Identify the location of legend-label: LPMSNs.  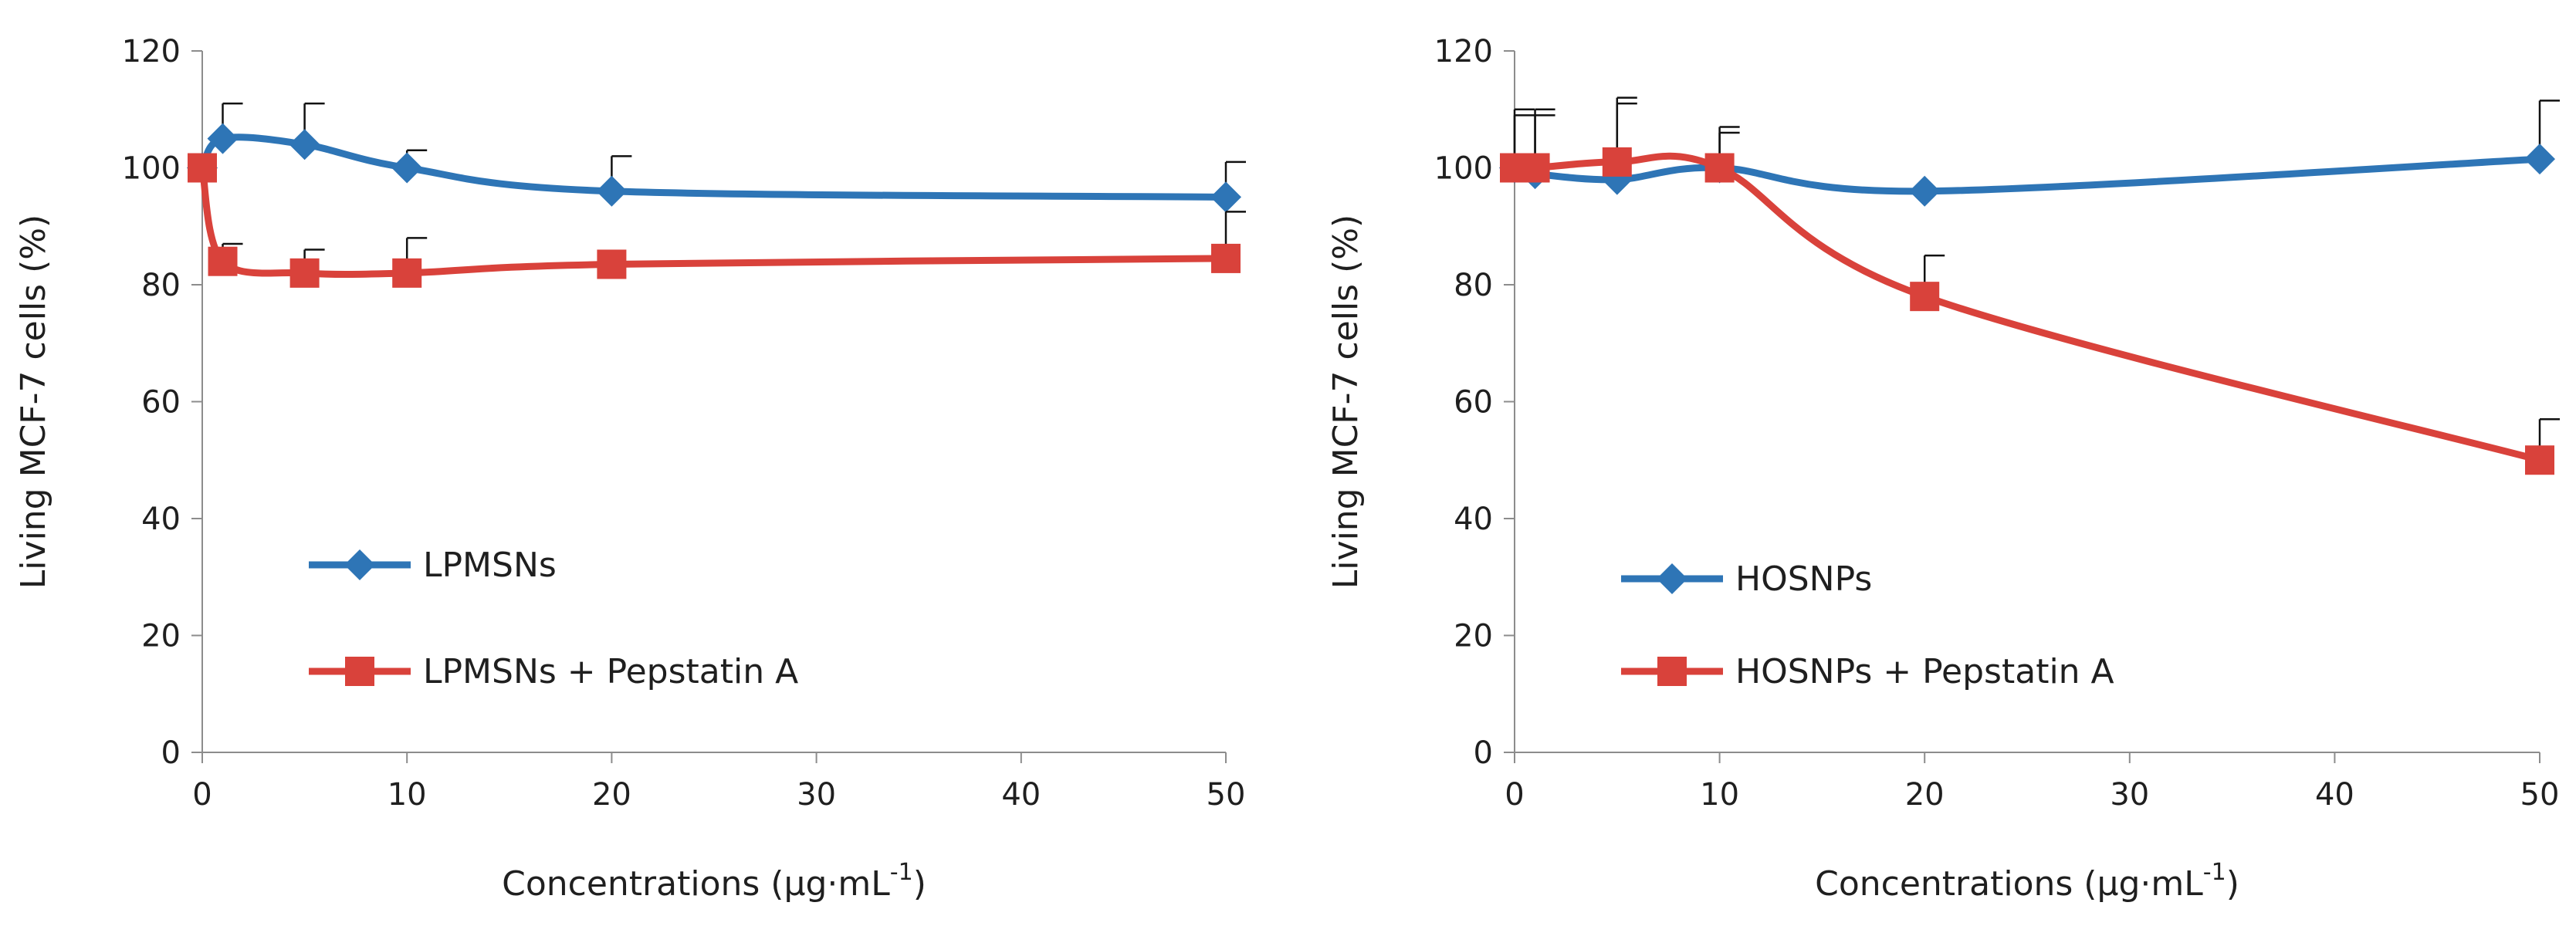
(490, 565).